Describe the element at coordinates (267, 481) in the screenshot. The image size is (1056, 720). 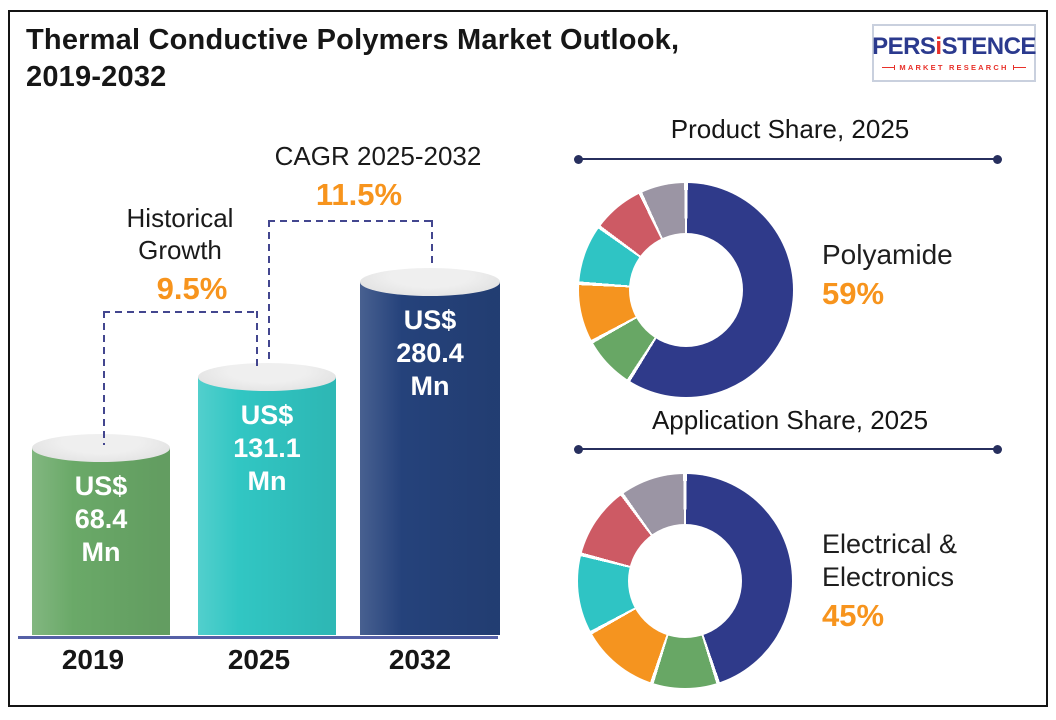
I see `bar-2025-label-line3: Mn` at that location.